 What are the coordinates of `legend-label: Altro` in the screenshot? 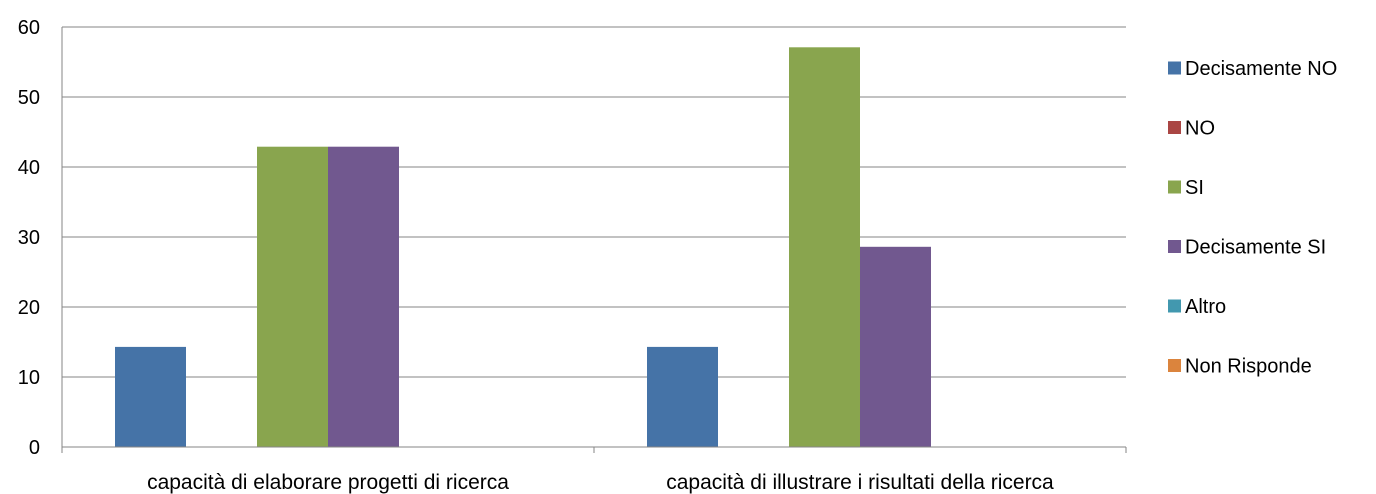 It's located at (1205, 307).